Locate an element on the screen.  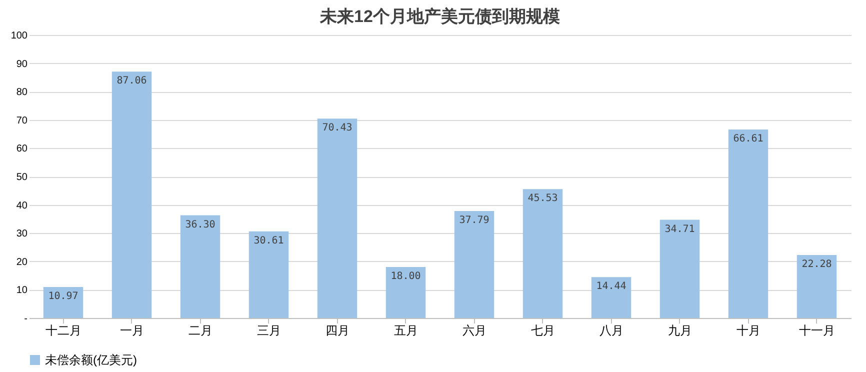
y-tick-label: 60 is located at coordinates (22, 149).